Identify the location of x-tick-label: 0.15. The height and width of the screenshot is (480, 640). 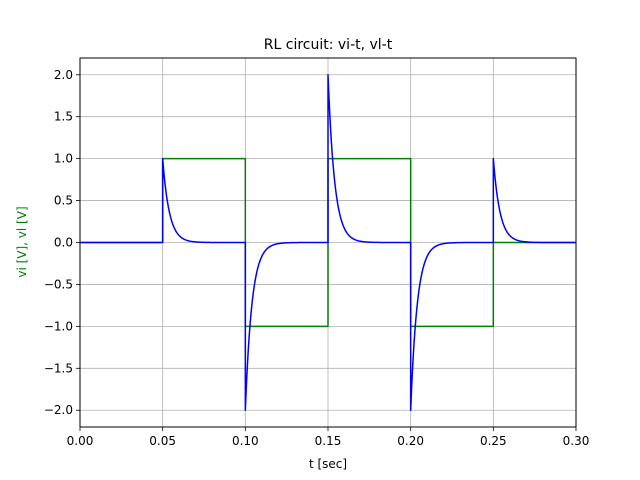
(328, 441).